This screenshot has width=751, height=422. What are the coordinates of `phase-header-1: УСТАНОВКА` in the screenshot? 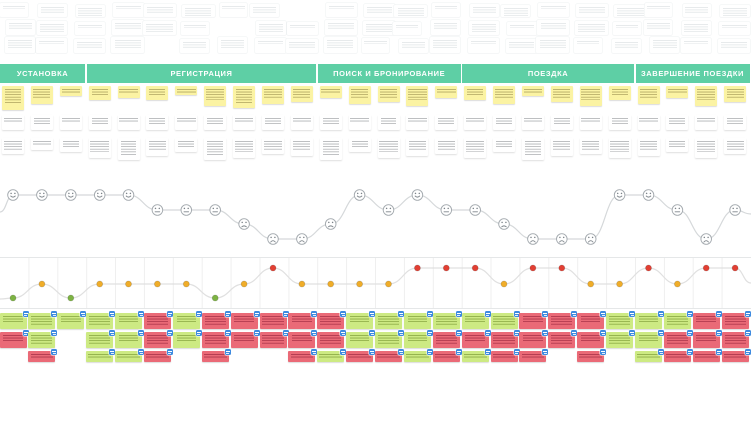 It's located at (43, 73).